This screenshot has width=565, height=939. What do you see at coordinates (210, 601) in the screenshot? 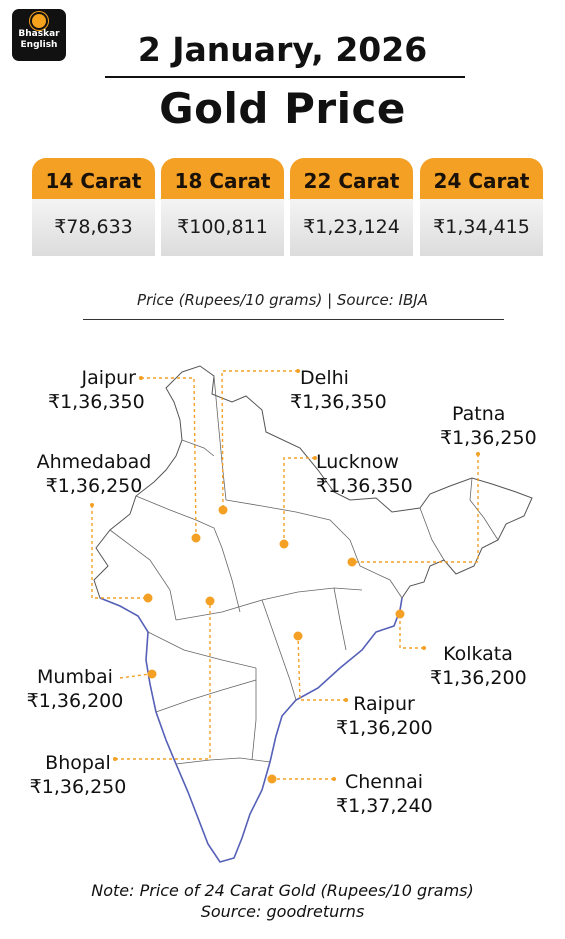
I see `marker-bhopal` at bounding box center [210, 601].